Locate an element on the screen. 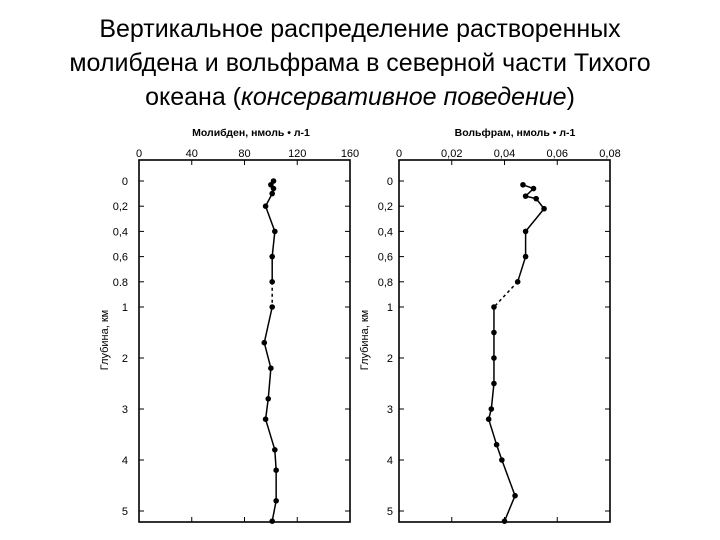  x-tick-label: 40 is located at coordinates (192, 154).